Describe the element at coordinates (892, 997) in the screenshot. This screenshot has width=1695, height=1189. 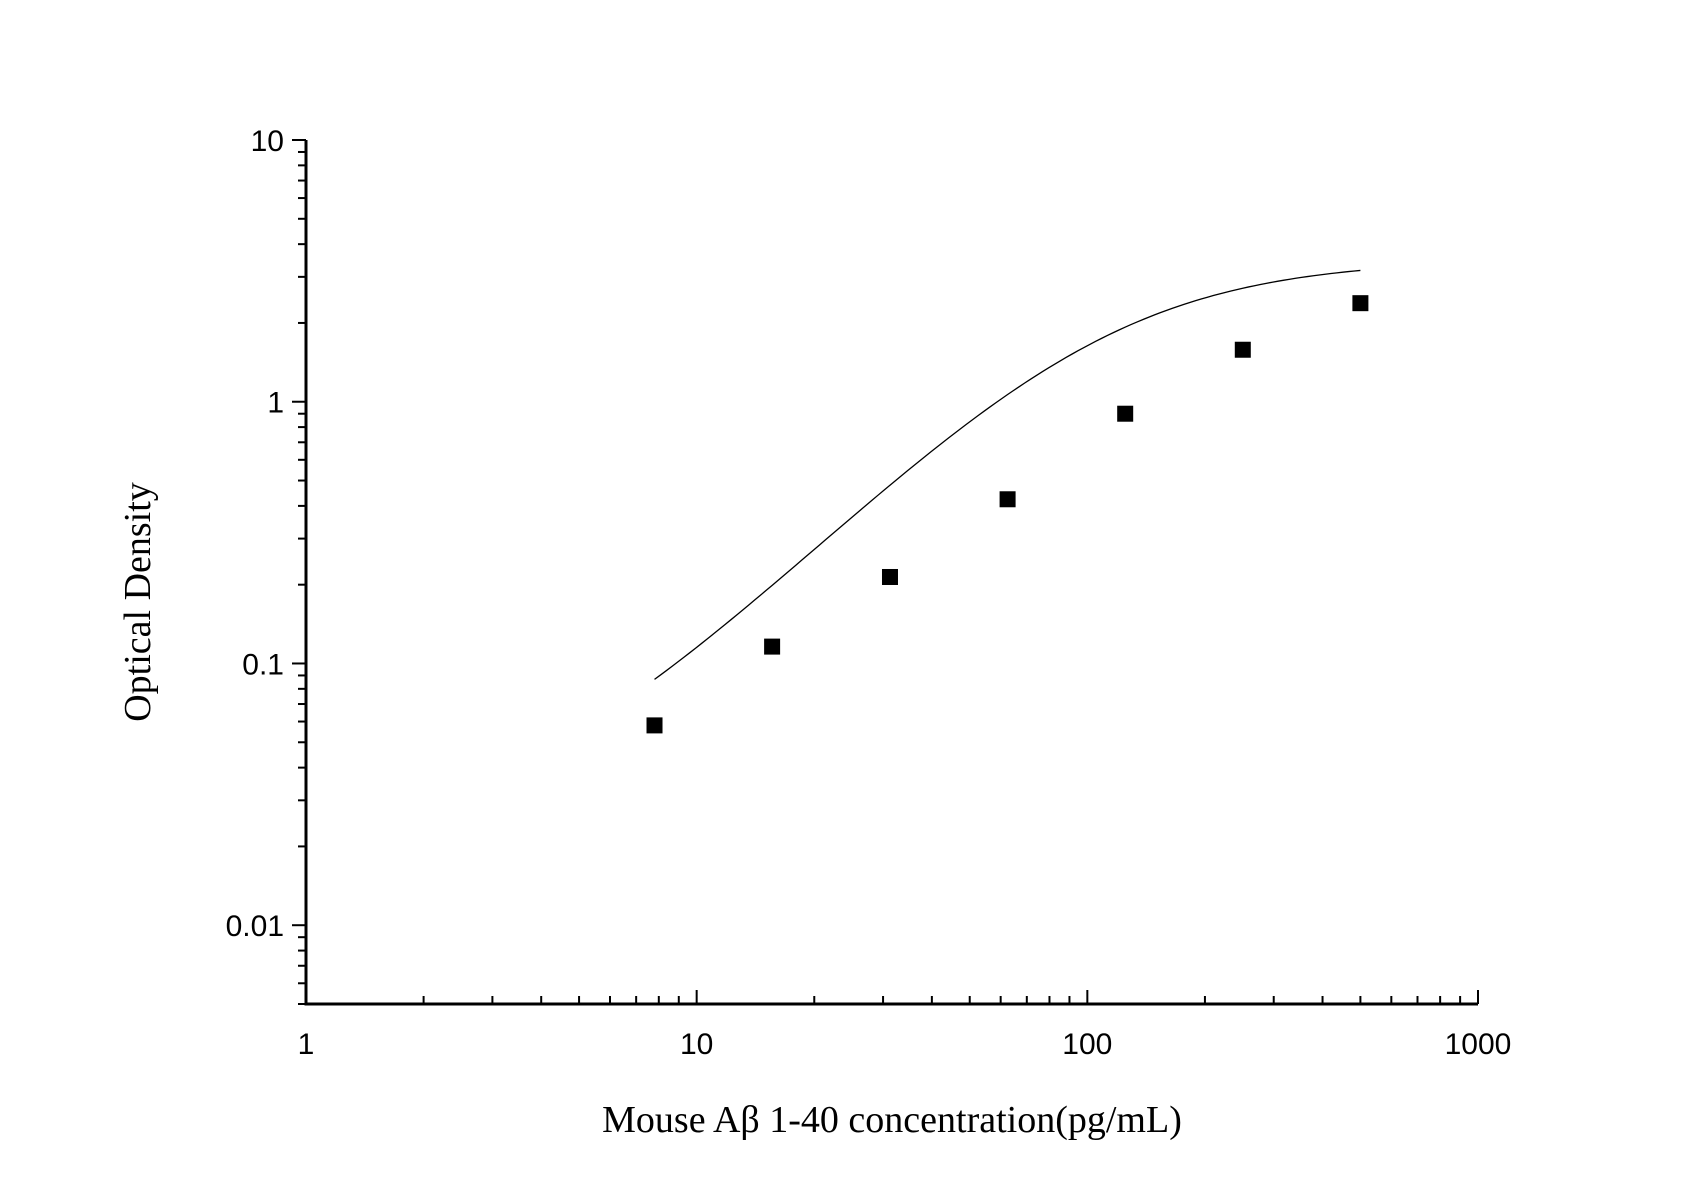
I see `x-axis-ticks` at that location.